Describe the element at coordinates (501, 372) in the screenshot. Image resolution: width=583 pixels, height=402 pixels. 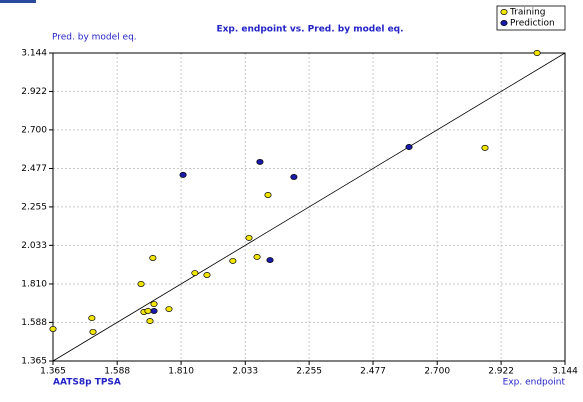
I see `x-tick-label: 2.922` at that location.